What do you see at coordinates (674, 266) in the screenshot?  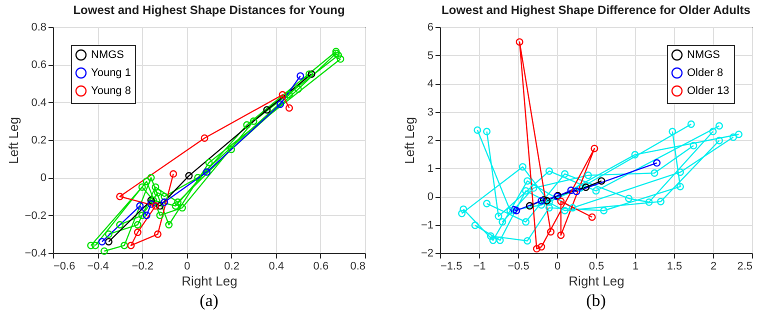 I see `x-tick-label: 1.5` at bounding box center [674, 266].